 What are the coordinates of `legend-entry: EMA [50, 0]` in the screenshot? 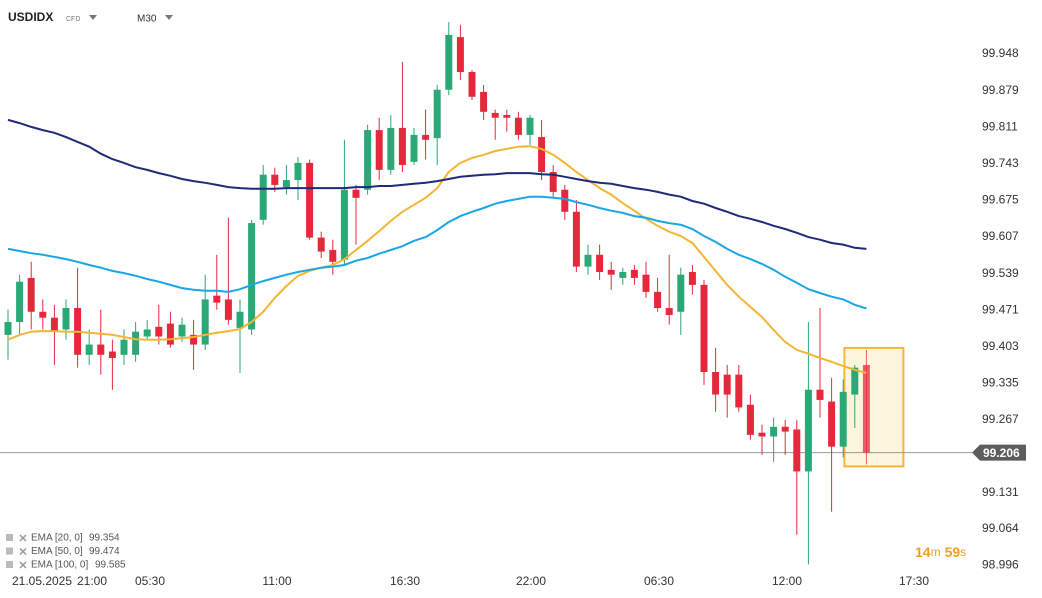 It's located at (57, 551).